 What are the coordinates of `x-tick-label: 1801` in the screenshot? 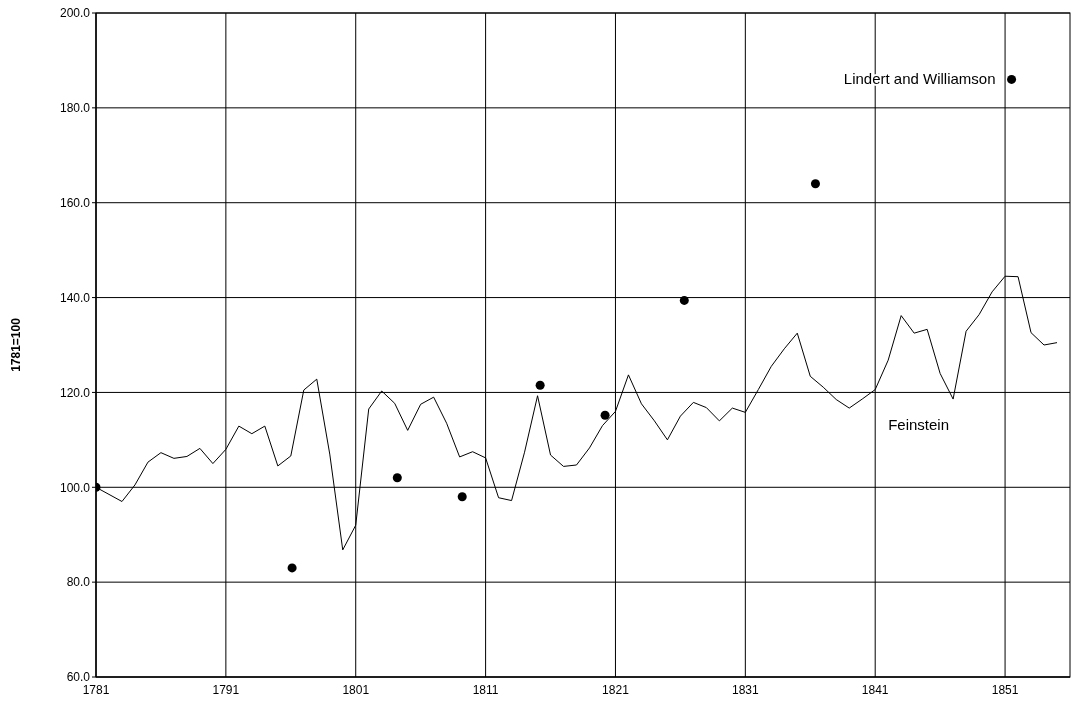 It's located at (356, 689).